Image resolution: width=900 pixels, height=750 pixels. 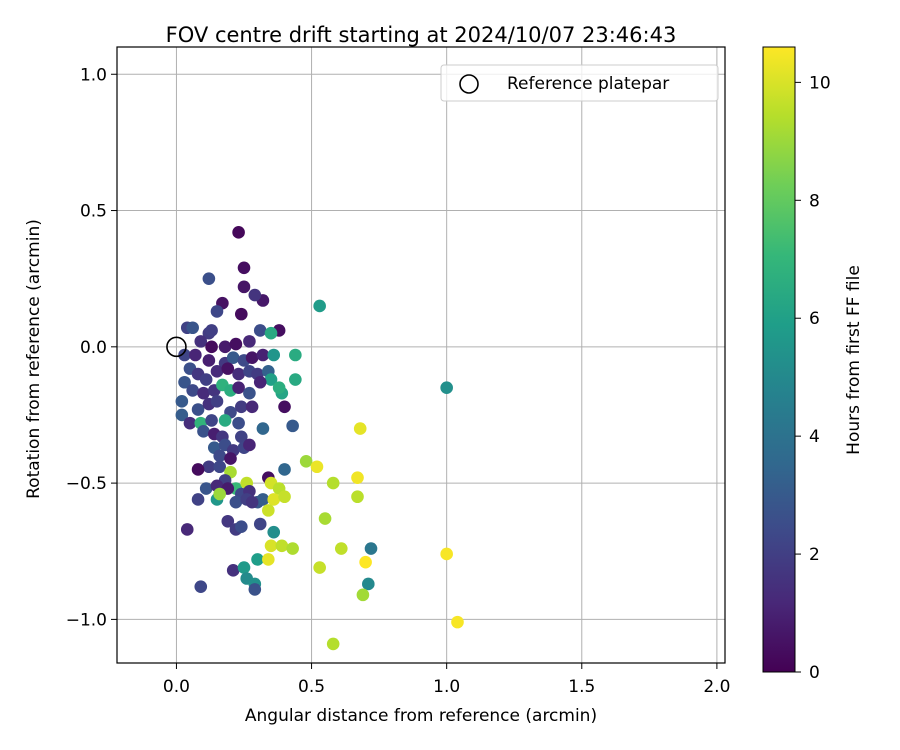 I want to click on y-axis-label: Rotation from reference (arcmin), so click(x=34, y=359).